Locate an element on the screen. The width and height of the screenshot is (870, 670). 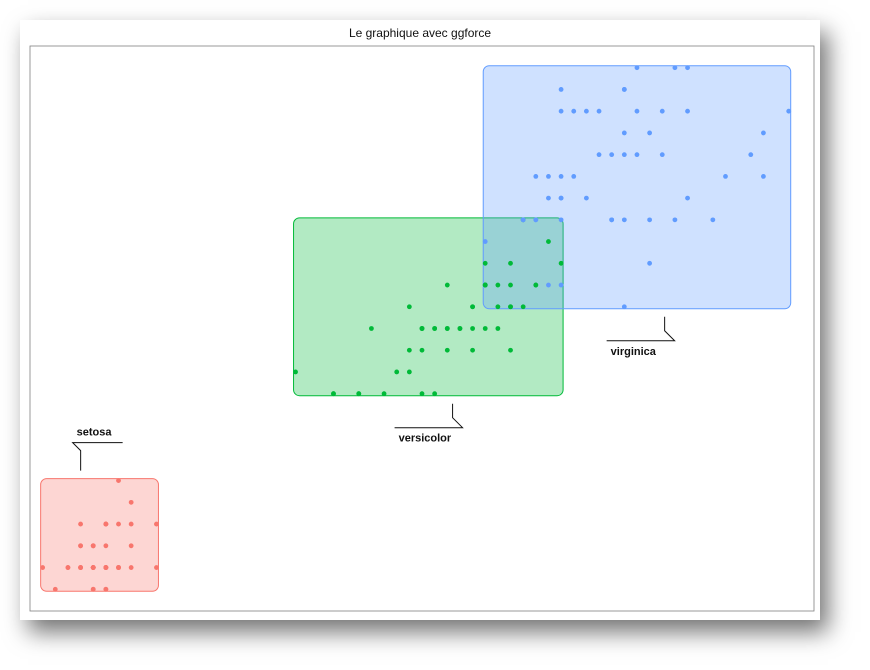
group-label-setosa: setosa is located at coordinates (97, 449).